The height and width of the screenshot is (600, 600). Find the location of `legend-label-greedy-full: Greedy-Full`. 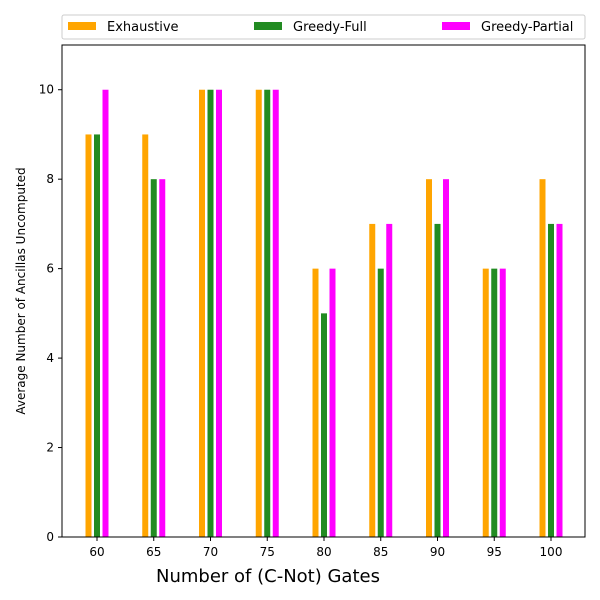

legend-label-greedy-full: Greedy-Full is located at coordinates (330, 27).